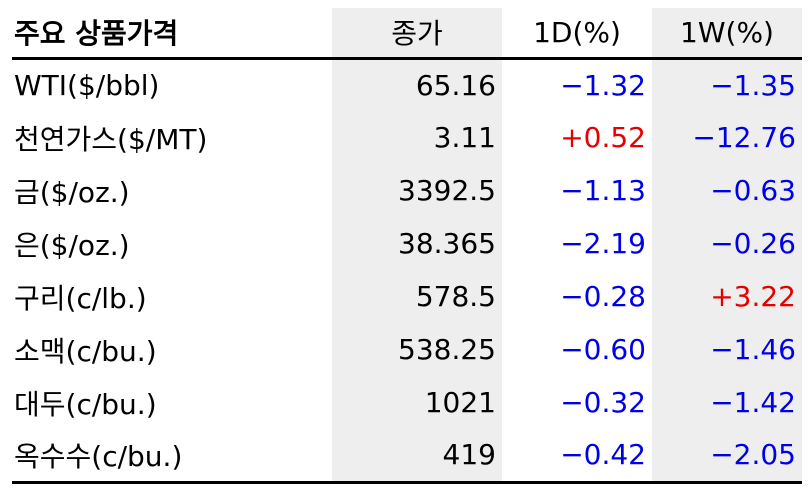 The height and width of the screenshot is (490, 810). I want to click on close-price: 38.365, so click(417, 243).